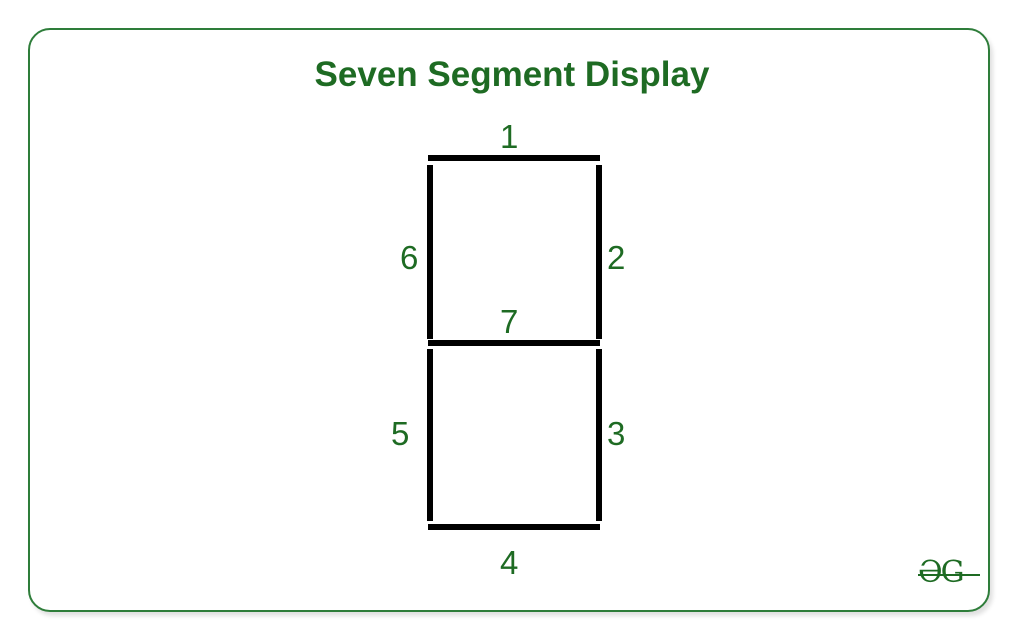  I want to click on segment-3-bar, so click(599, 435).